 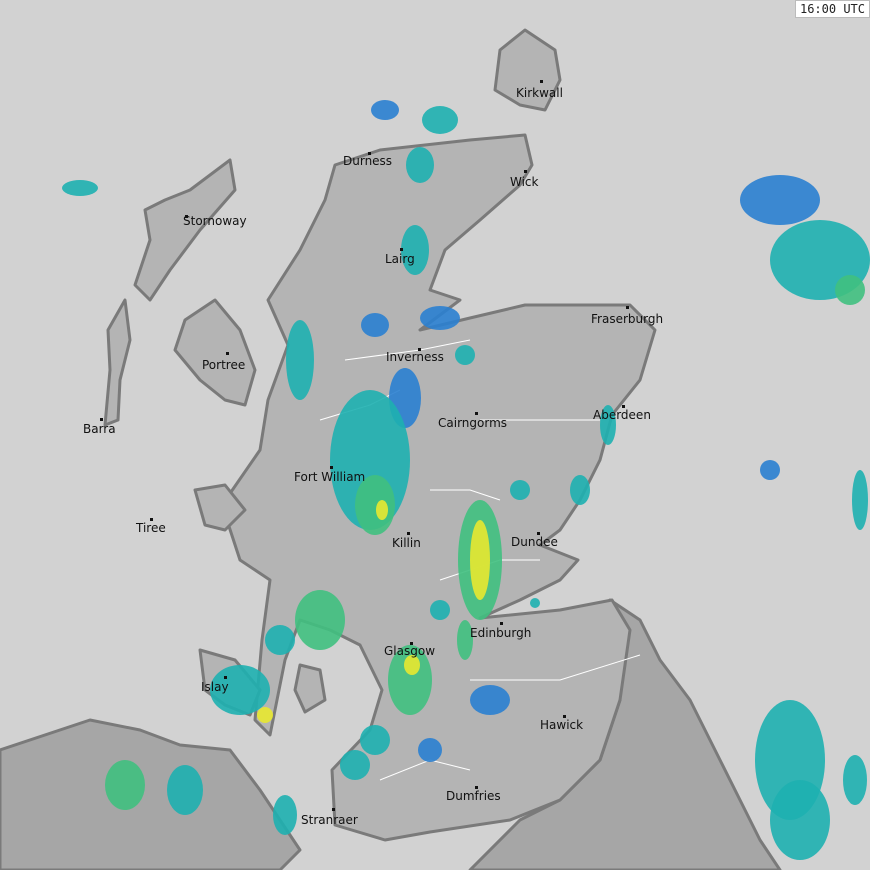 What do you see at coordinates (215, 687) in the screenshot?
I see `town-label: Islay` at bounding box center [215, 687].